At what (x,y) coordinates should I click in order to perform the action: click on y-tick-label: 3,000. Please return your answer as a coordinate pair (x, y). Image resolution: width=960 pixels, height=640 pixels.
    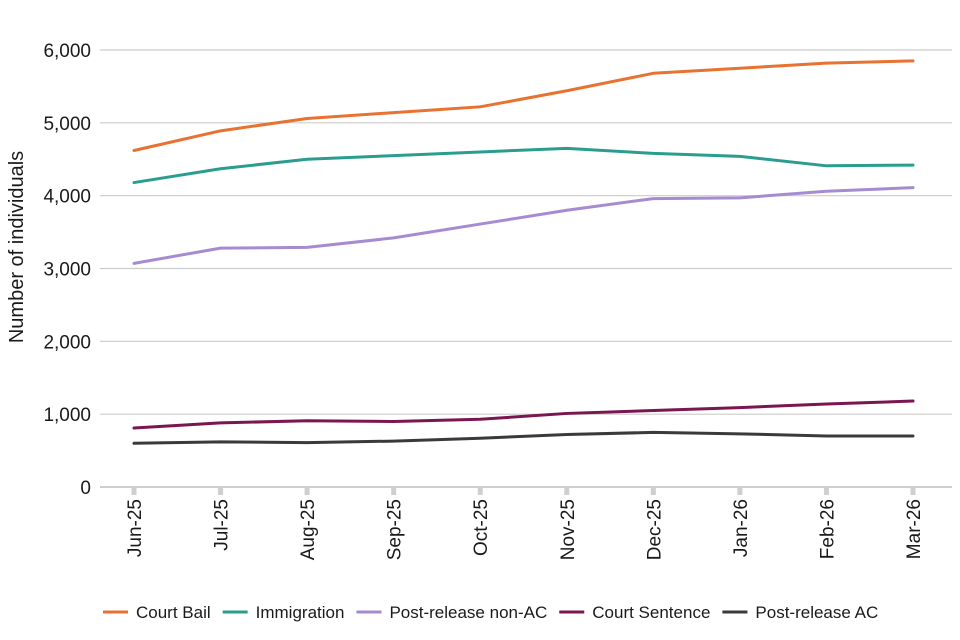
    Looking at the image, I should click on (67, 270).